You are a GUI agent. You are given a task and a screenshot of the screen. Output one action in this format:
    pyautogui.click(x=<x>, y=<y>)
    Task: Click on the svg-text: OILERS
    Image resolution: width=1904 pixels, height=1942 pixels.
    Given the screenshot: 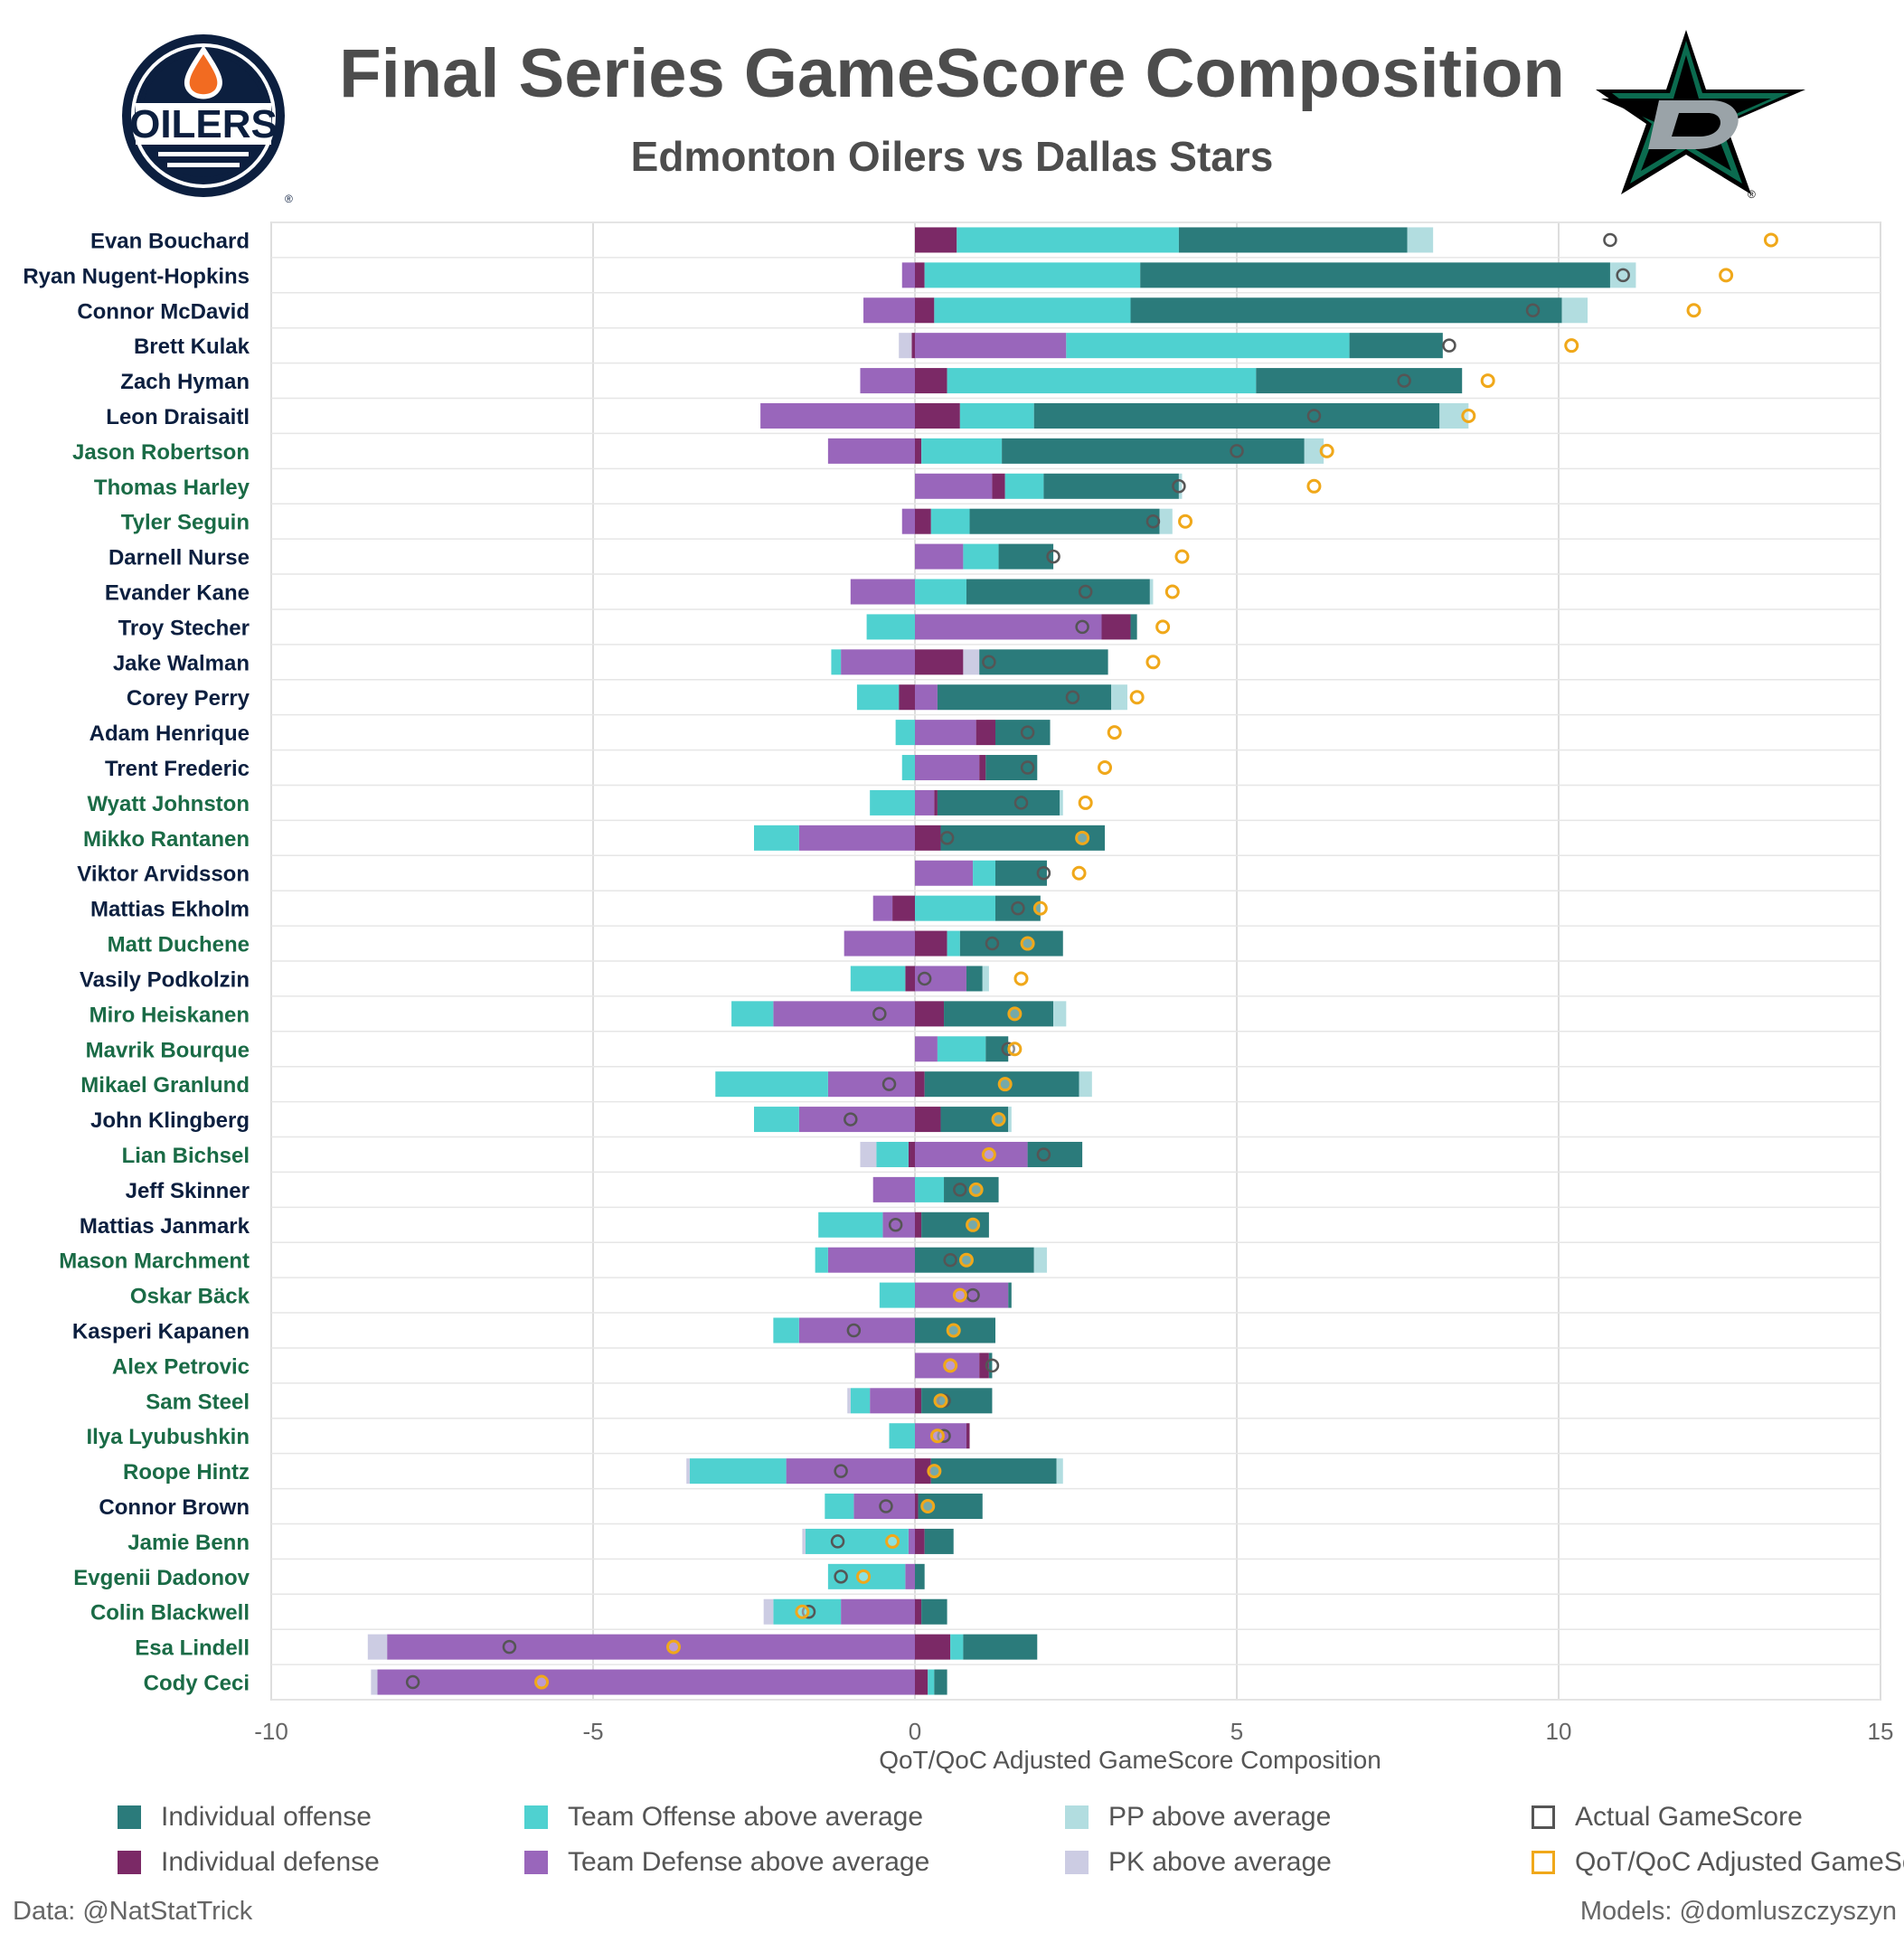 What is the action you would take?
    pyautogui.click(x=203, y=124)
    